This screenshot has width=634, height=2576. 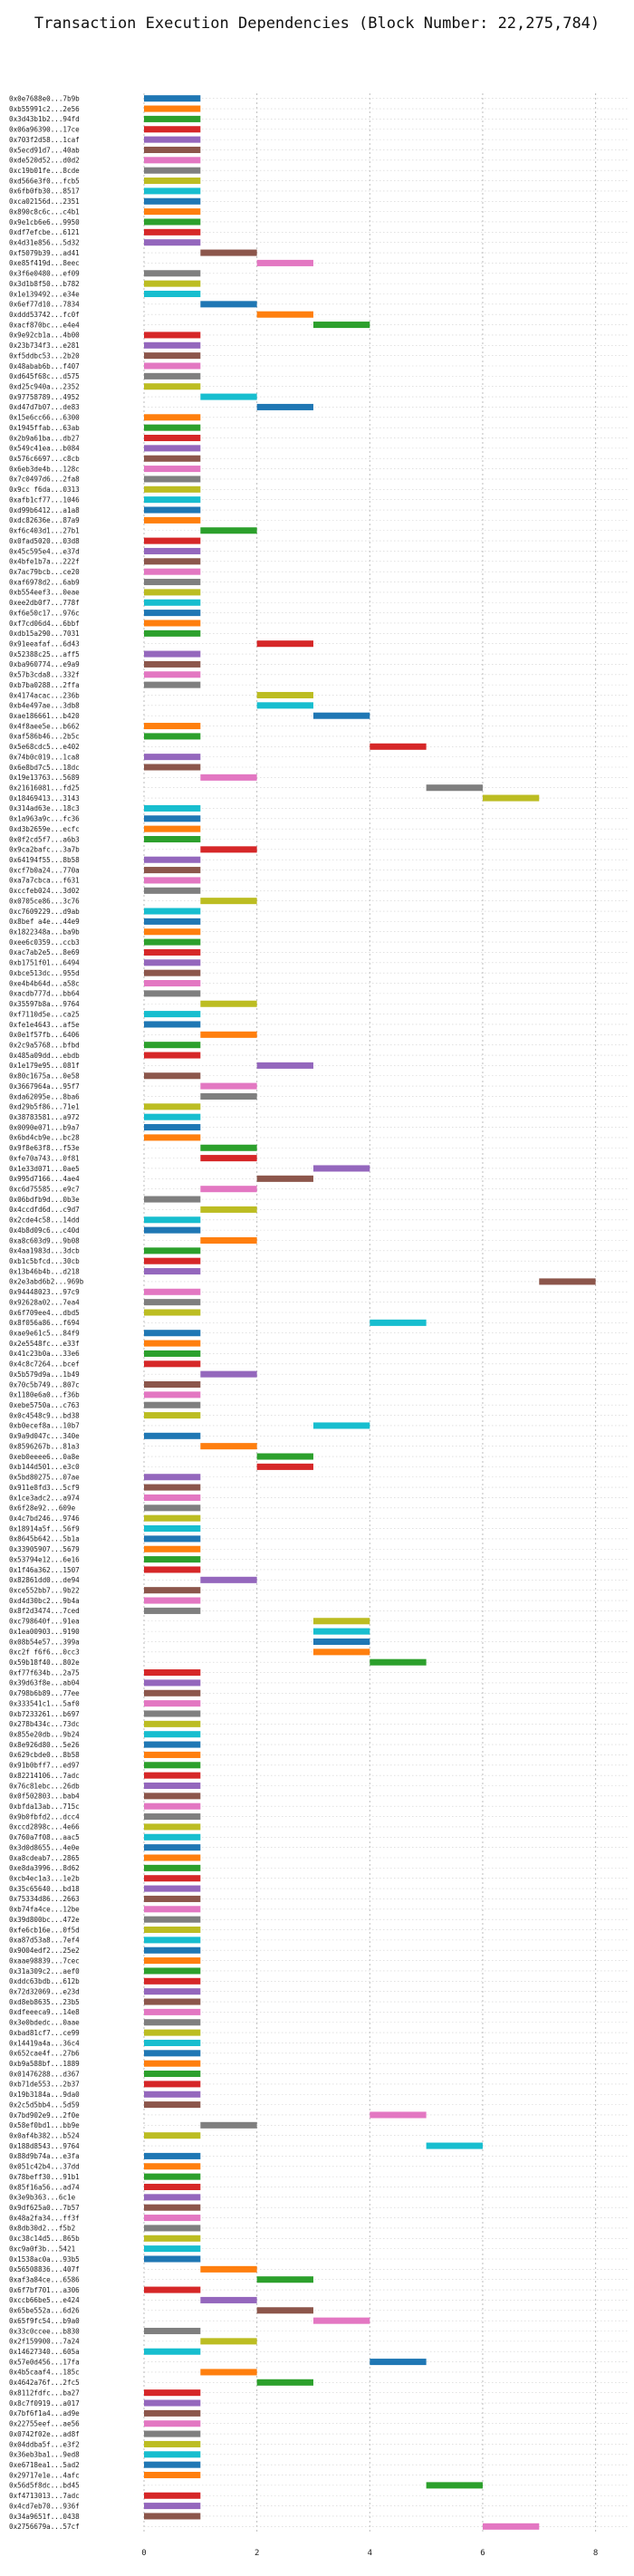 I want to click on row-label: 0x7bf6f1a4...ad9e, so click(x=44, y=2413).